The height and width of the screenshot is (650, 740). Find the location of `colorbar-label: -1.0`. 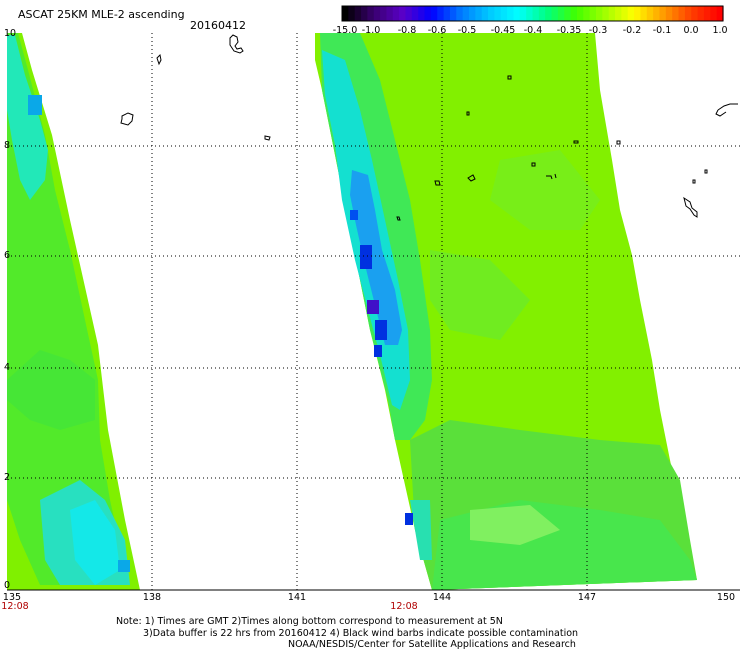

colorbar-label: -1.0 is located at coordinates (371, 30).